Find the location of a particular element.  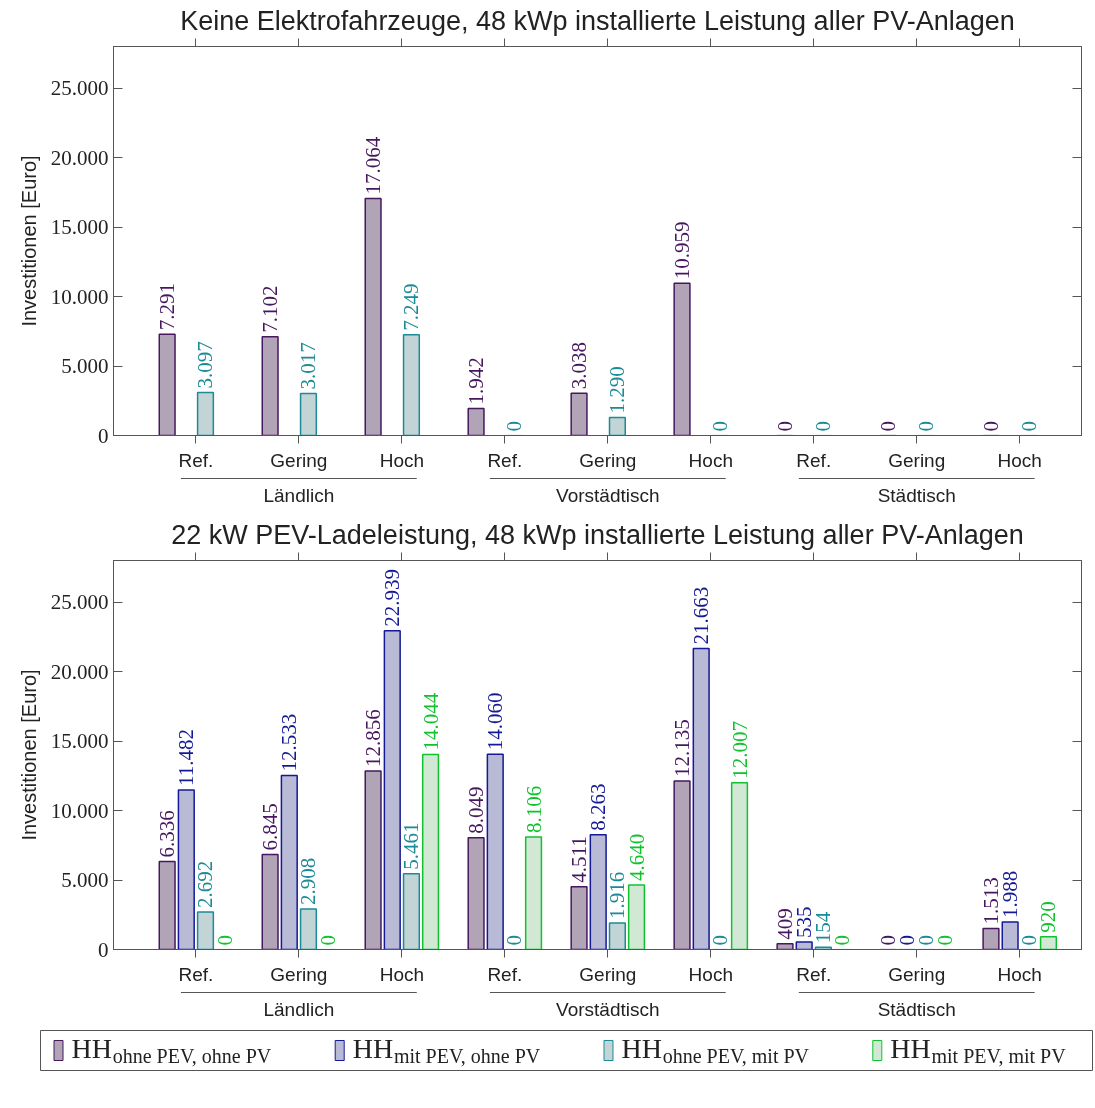

data-label: 3.097 is located at coordinates (205, 365).